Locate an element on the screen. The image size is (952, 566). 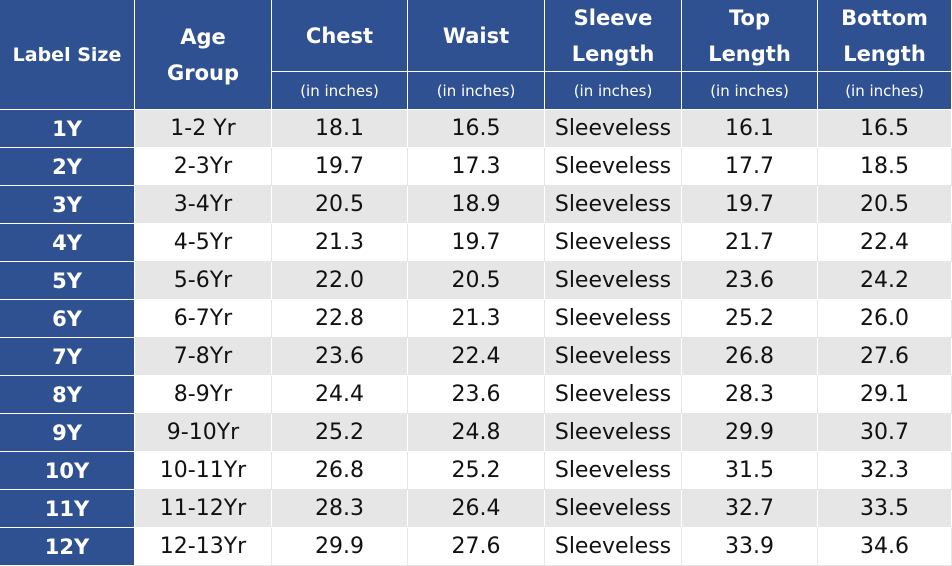
data-cell-text: 12-13Yr is located at coordinates (203, 546).